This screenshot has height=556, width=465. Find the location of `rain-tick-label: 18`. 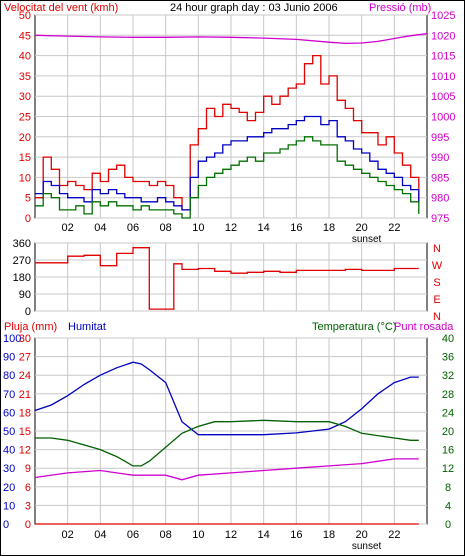

rain-tick-label: 18 is located at coordinates (25, 413).